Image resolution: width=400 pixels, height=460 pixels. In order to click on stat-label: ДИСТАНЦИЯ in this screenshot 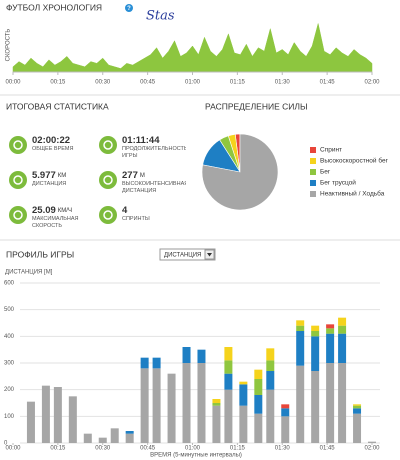, I will do `click(49, 184)`.